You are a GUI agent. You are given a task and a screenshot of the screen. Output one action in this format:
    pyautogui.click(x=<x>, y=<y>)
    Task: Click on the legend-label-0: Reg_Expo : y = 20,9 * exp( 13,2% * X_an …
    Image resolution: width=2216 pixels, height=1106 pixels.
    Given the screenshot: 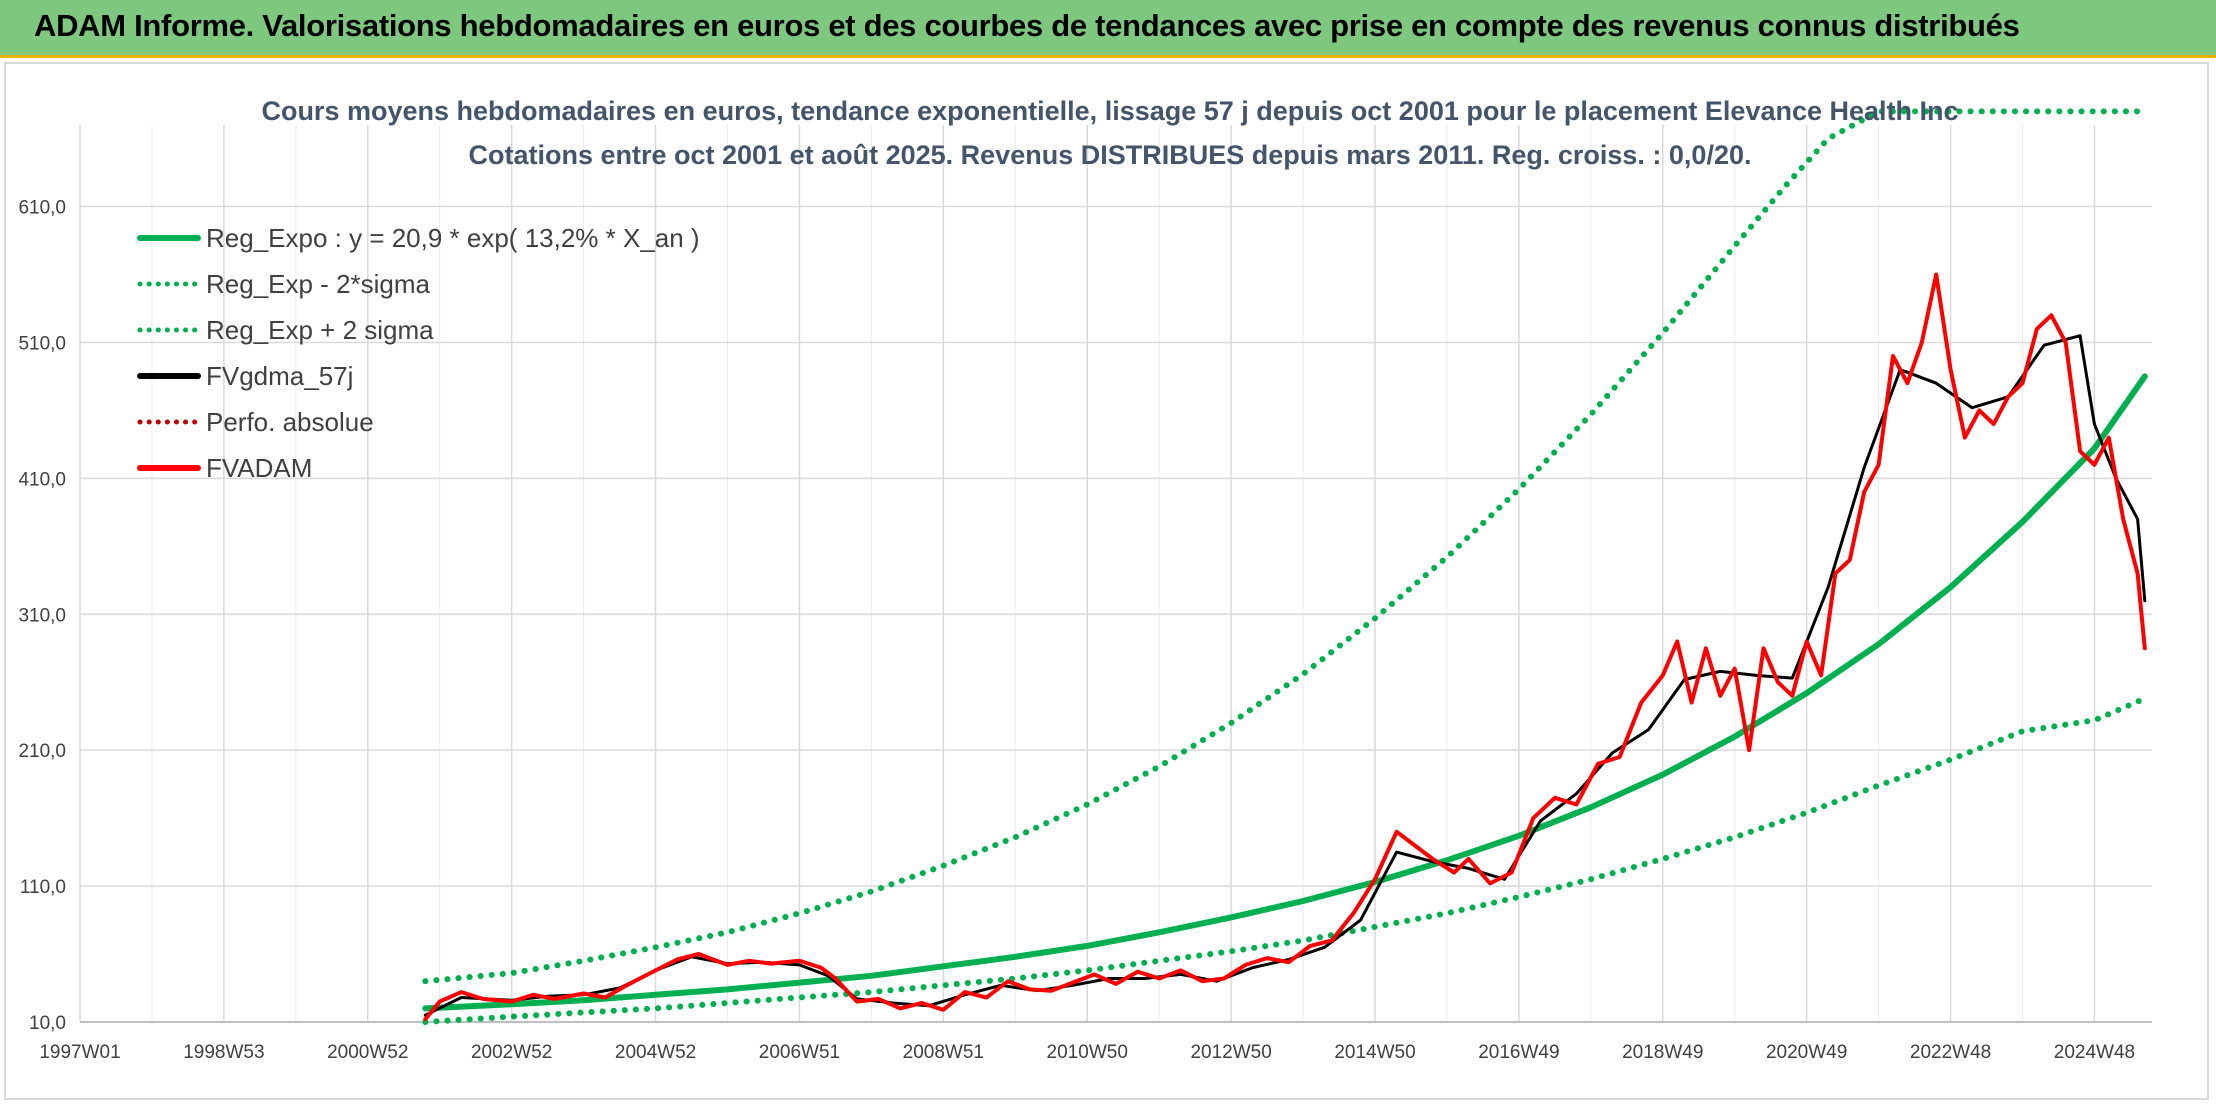 What is the action you would take?
    pyautogui.click(x=453, y=238)
    